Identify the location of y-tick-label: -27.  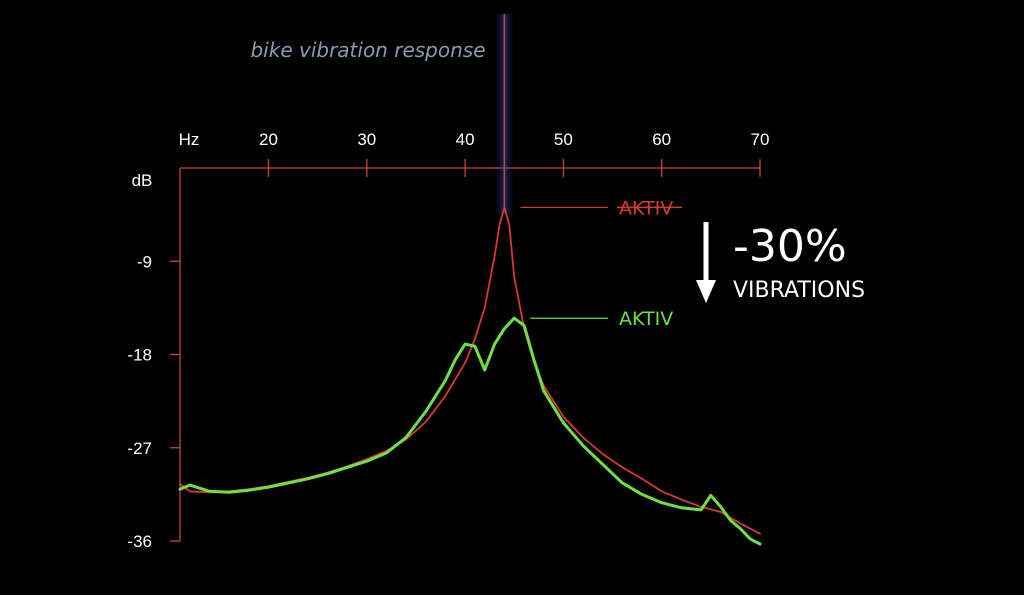
(139, 448).